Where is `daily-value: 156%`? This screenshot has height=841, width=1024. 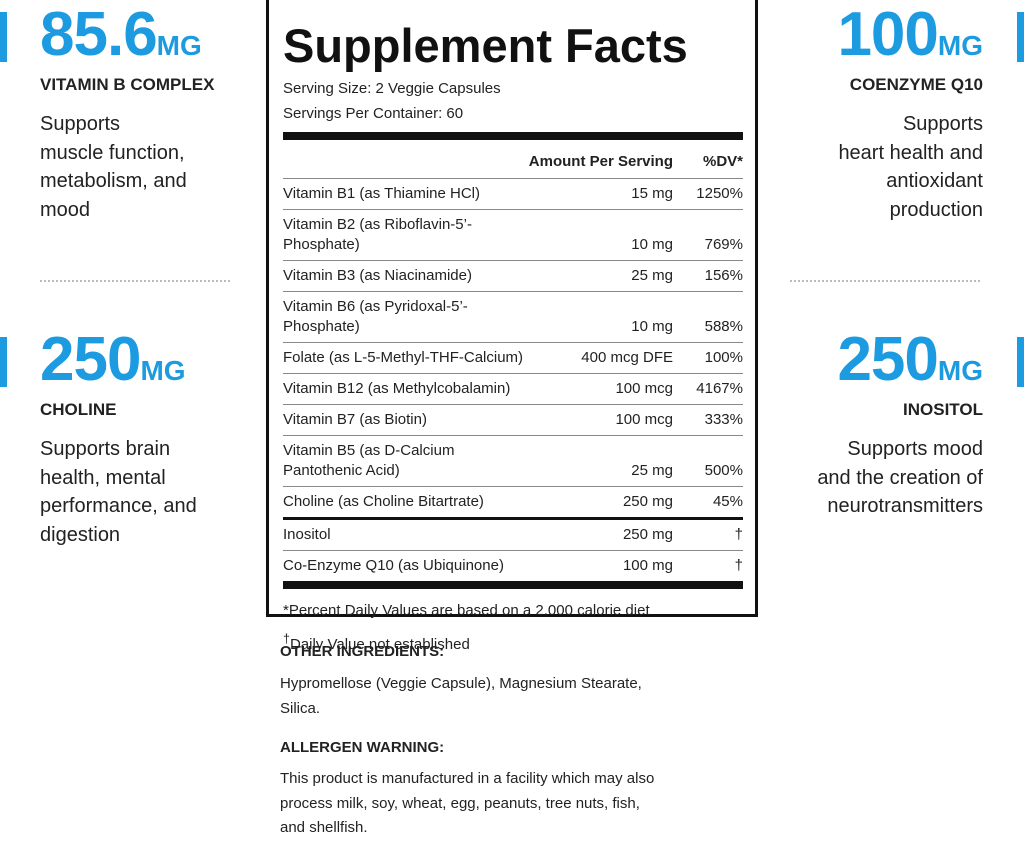 daily-value: 156% is located at coordinates (723, 275).